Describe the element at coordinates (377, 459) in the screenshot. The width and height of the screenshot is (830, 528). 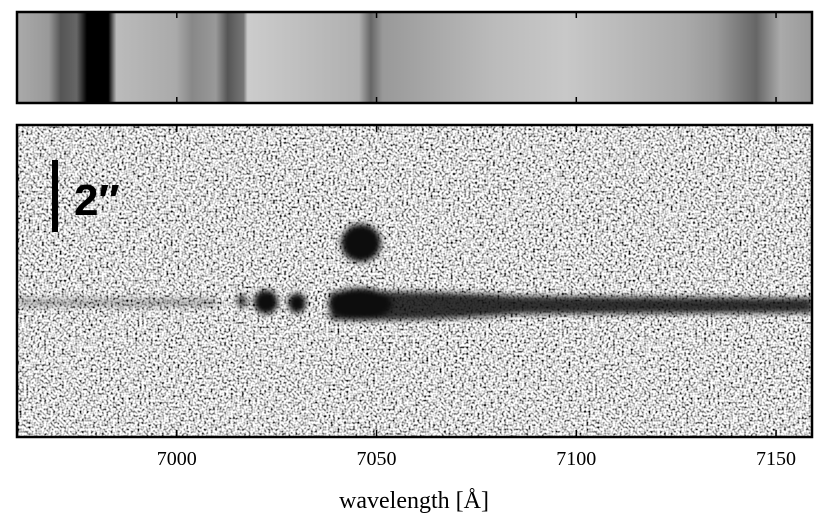
I see `x-tick-label: 7050` at that location.